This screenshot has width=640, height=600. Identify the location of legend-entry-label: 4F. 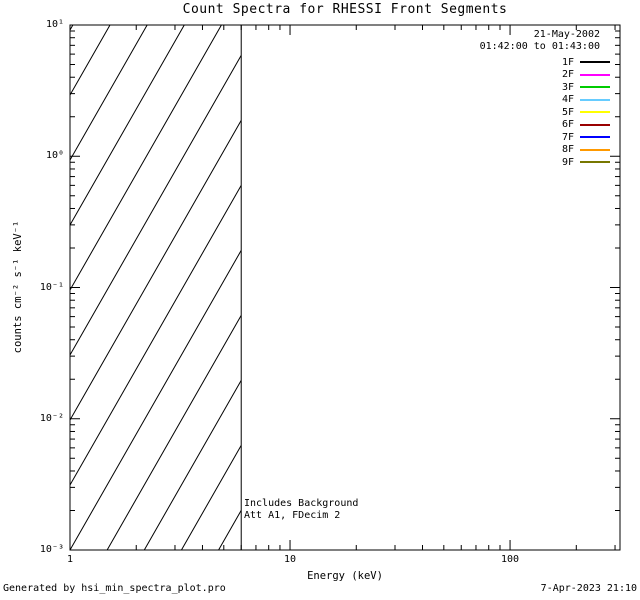
(567, 100).